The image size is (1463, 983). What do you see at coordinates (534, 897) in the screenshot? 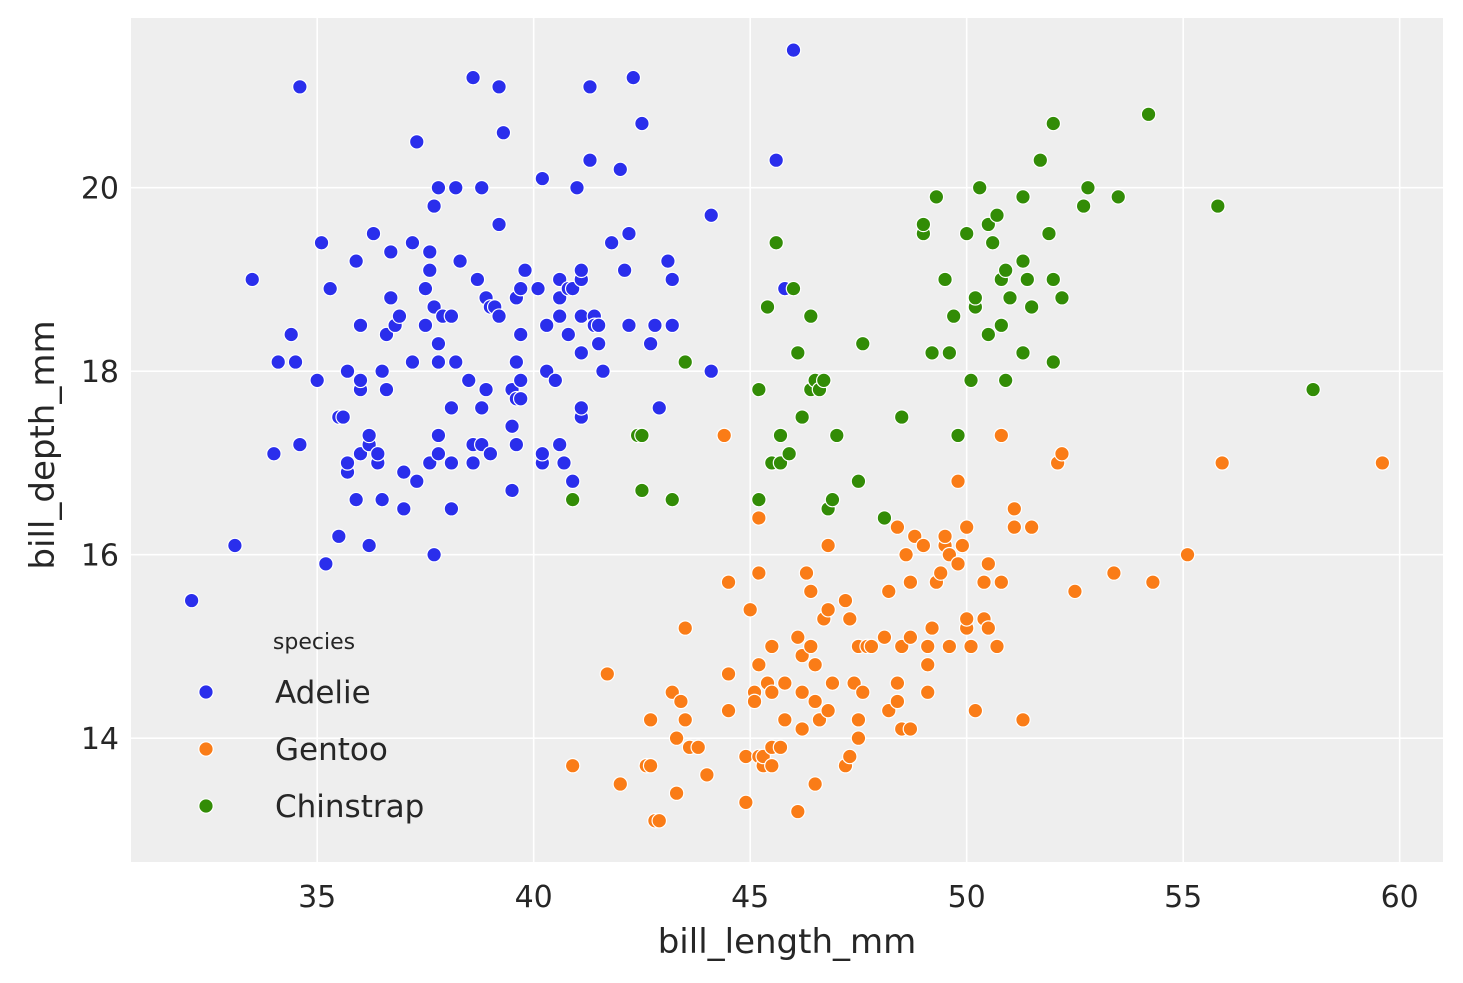
I see `x-tick-label: 40` at bounding box center [534, 897].